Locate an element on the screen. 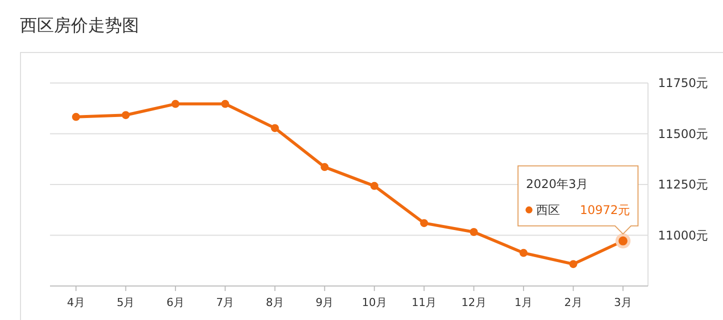 Image resolution: width=723 pixels, height=320 pixels. x-tick-label: 4月 is located at coordinates (76, 302).